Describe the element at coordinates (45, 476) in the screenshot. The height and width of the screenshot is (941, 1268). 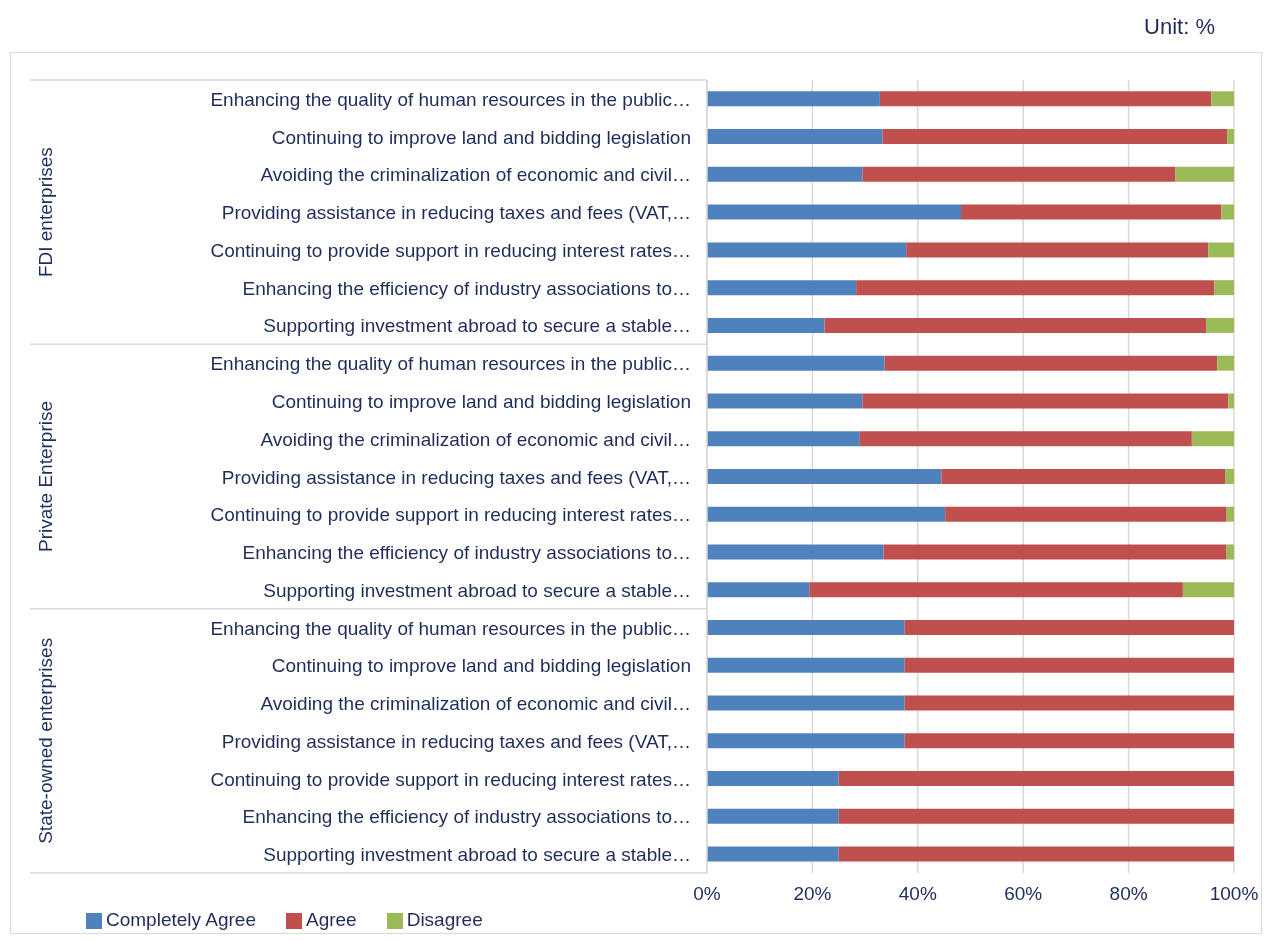
I see `text: Private Enterprise` at that location.